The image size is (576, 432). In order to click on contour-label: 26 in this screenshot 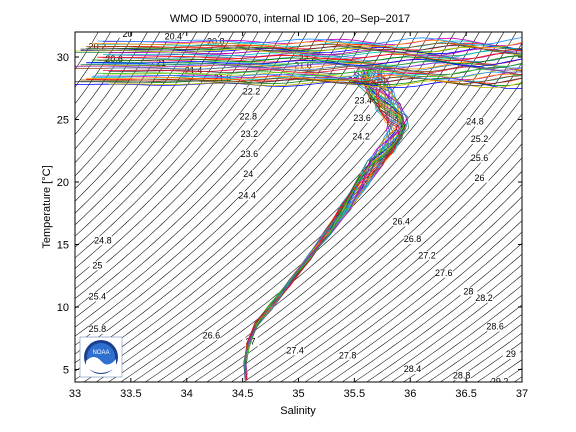, I will do `click(480, 178)`.